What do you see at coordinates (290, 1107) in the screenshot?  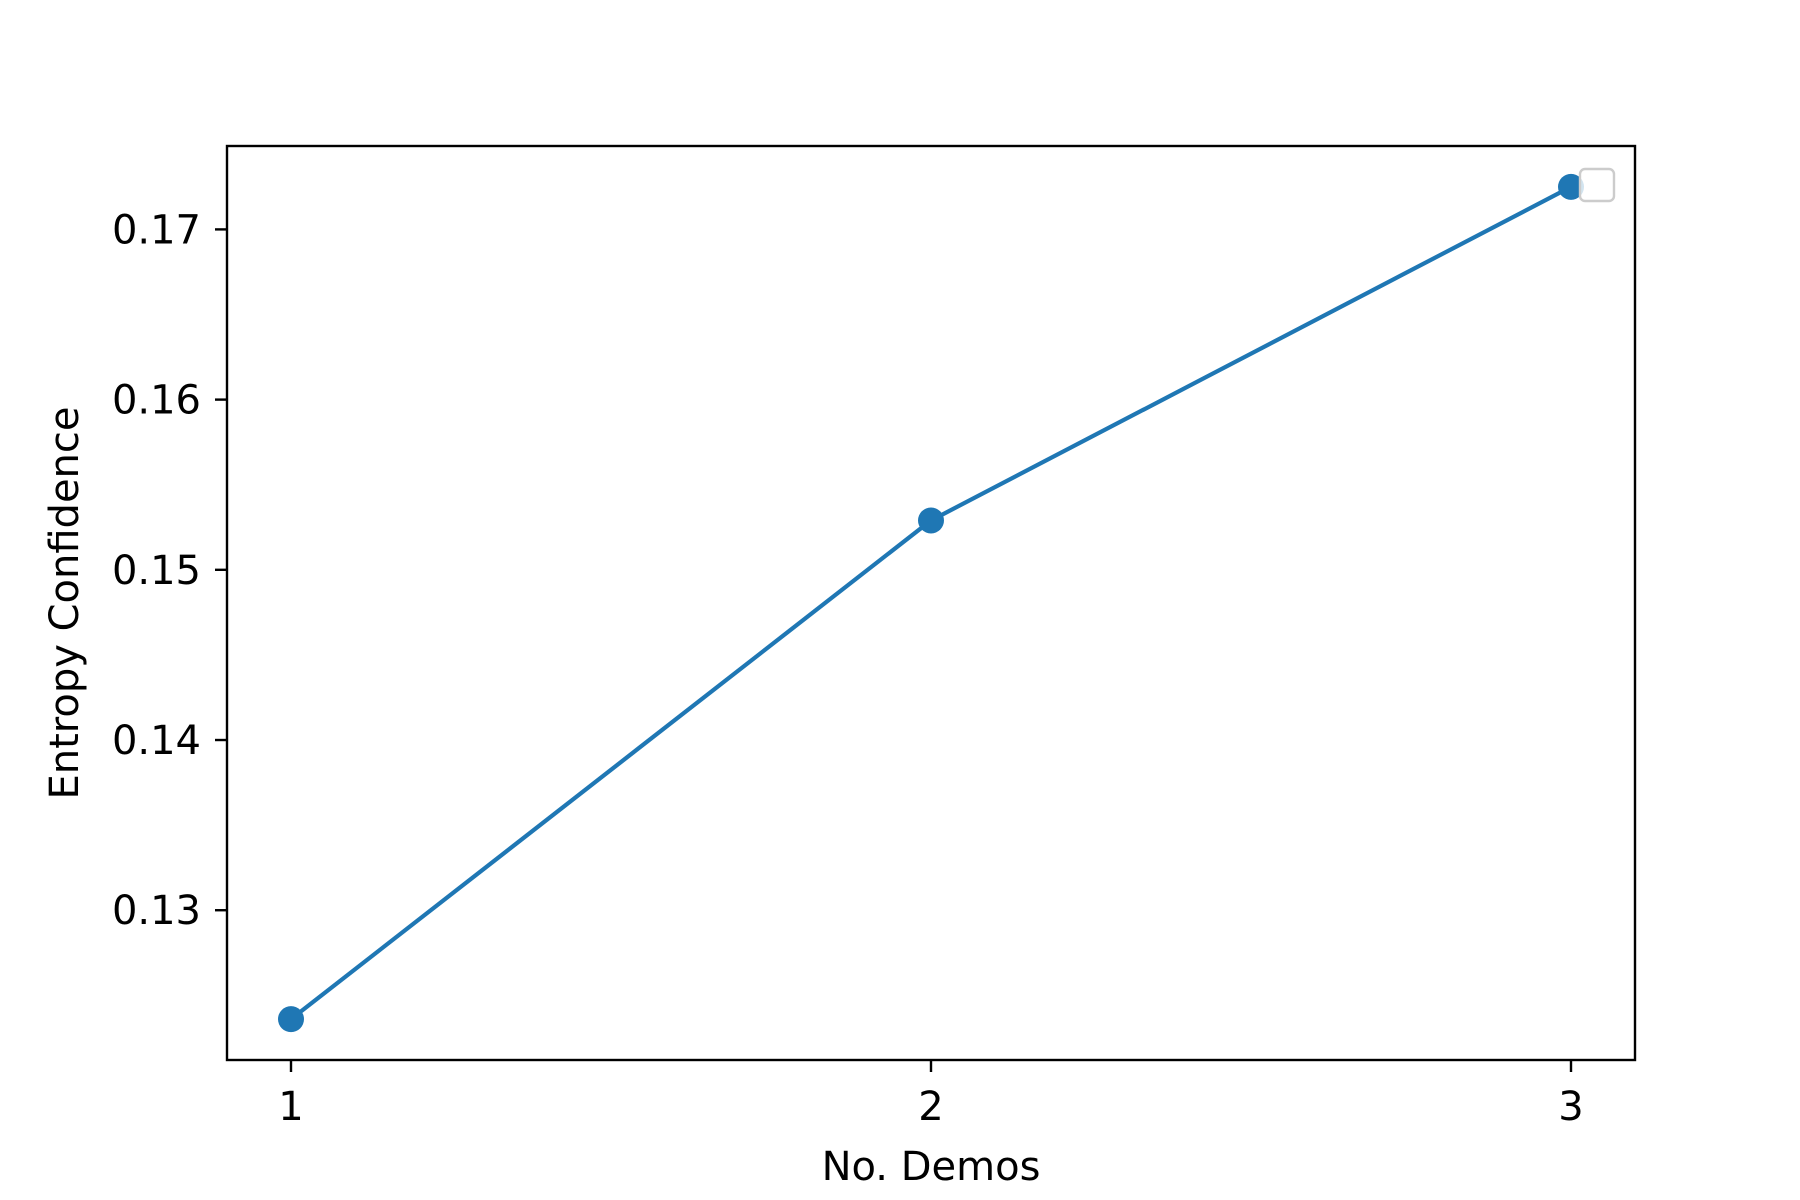 I see `x-tick-label: 1` at bounding box center [290, 1107].